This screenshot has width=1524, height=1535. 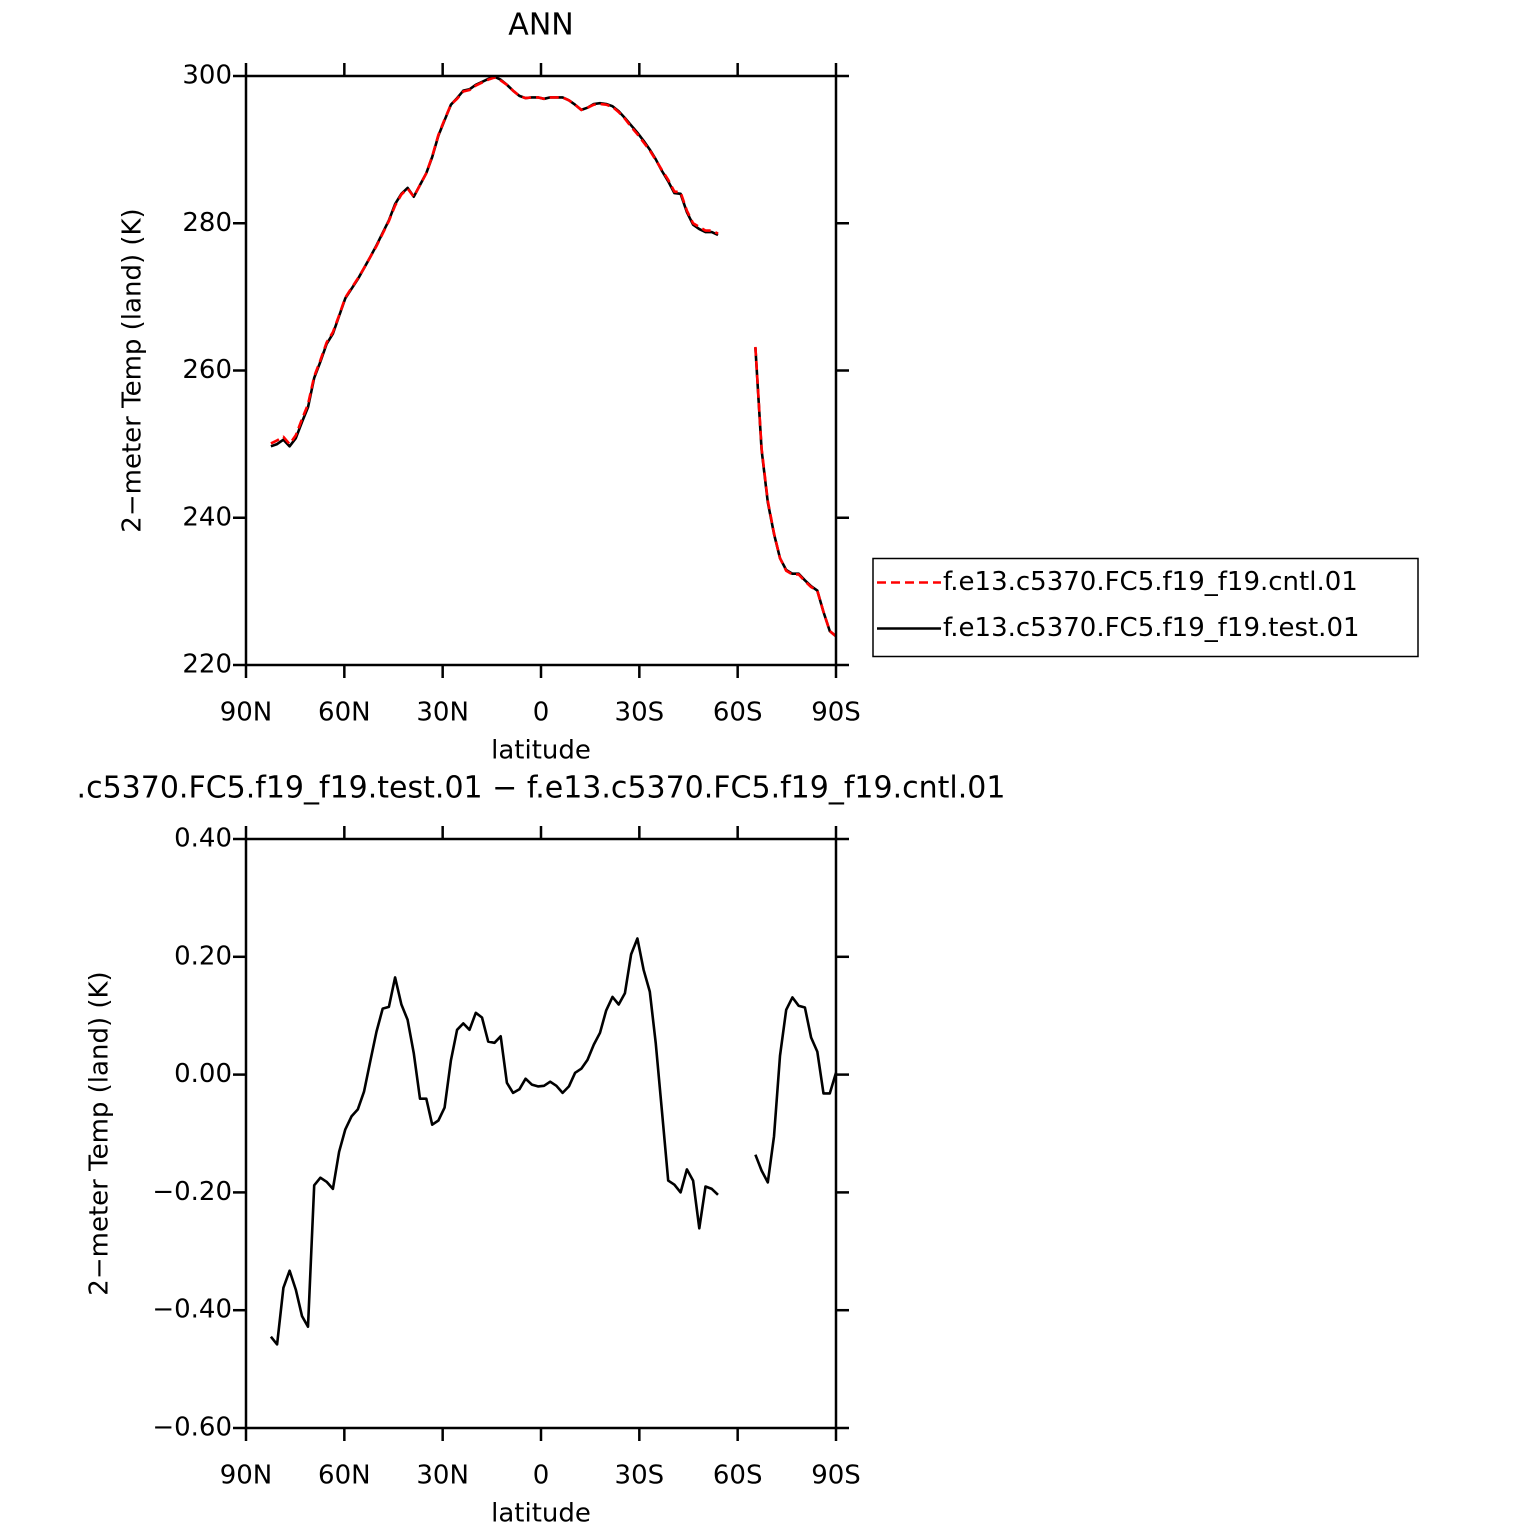 What do you see at coordinates (1150, 582) in the screenshot?
I see `legend-label: f.e13.c5370.FC5.f19_f19.cntl.01` at bounding box center [1150, 582].